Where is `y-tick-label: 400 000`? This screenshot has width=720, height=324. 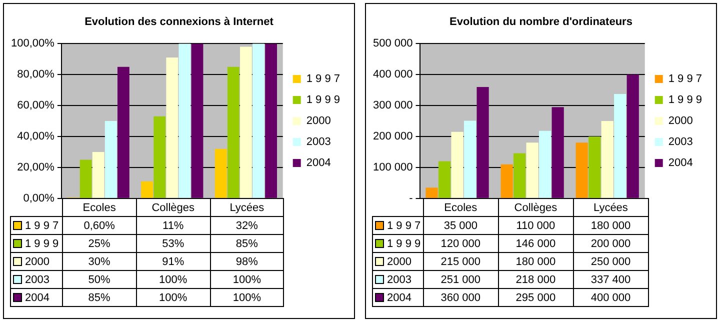
y-tick-label: 400 000 is located at coordinates (392, 74).